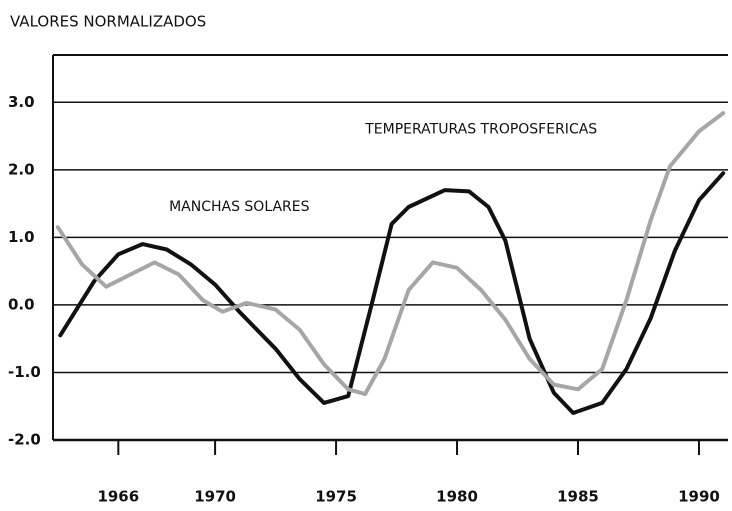  What do you see at coordinates (21, 237) in the screenshot?
I see `y-tick-label: 1.0` at bounding box center [21, 237].